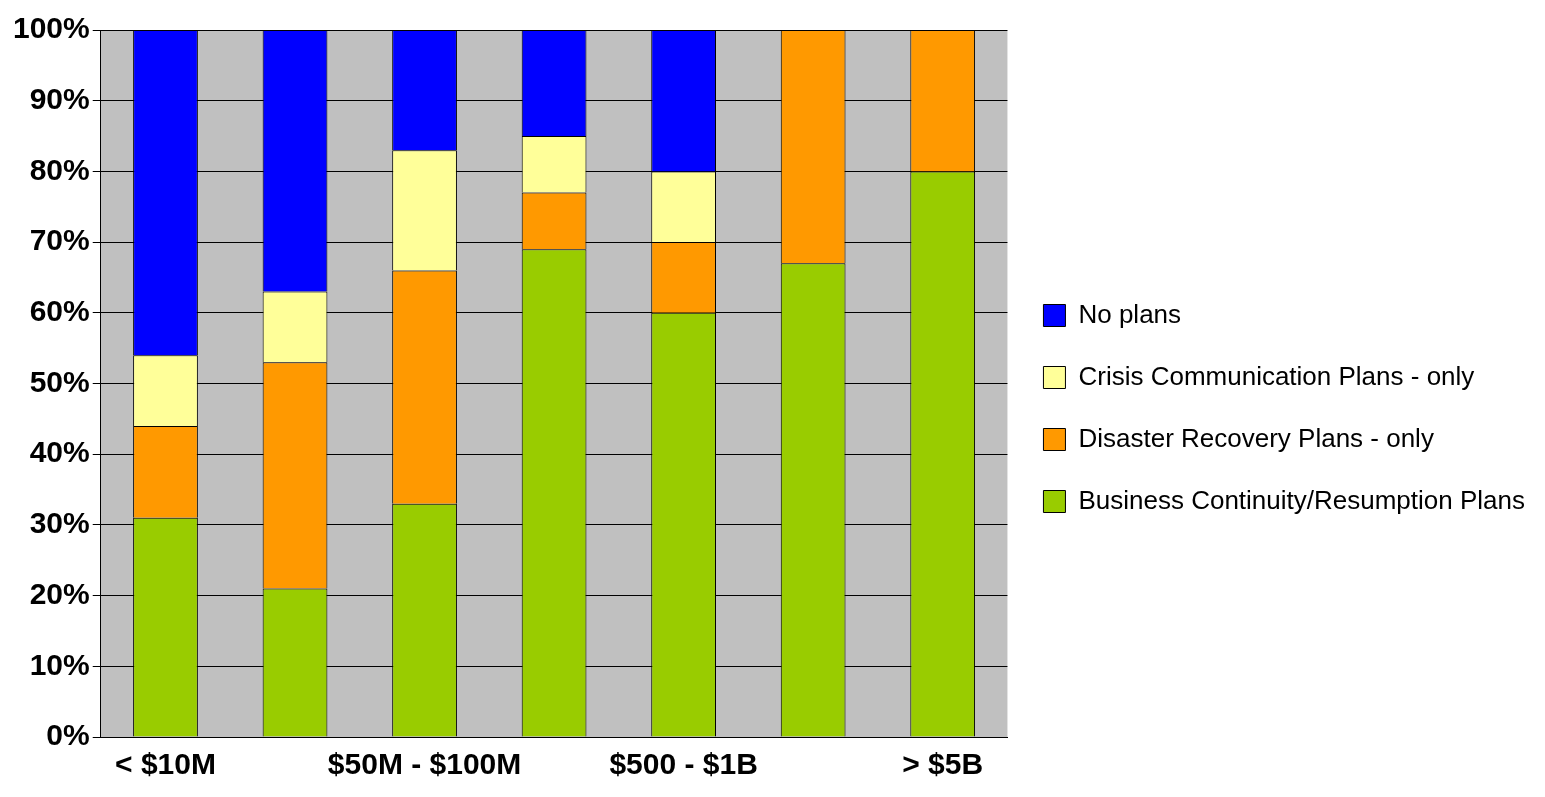 The height and width of the screenshot is (797, 1545). I want to click on y-tick-label: 10%, so click(59, 664).